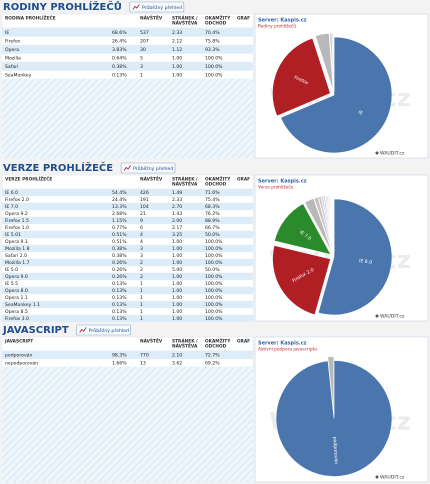  What do you see at coordinates (212, 221) in the screenshot?
I see `row-bounce: 88.9%` at bounding box center [212, 221].